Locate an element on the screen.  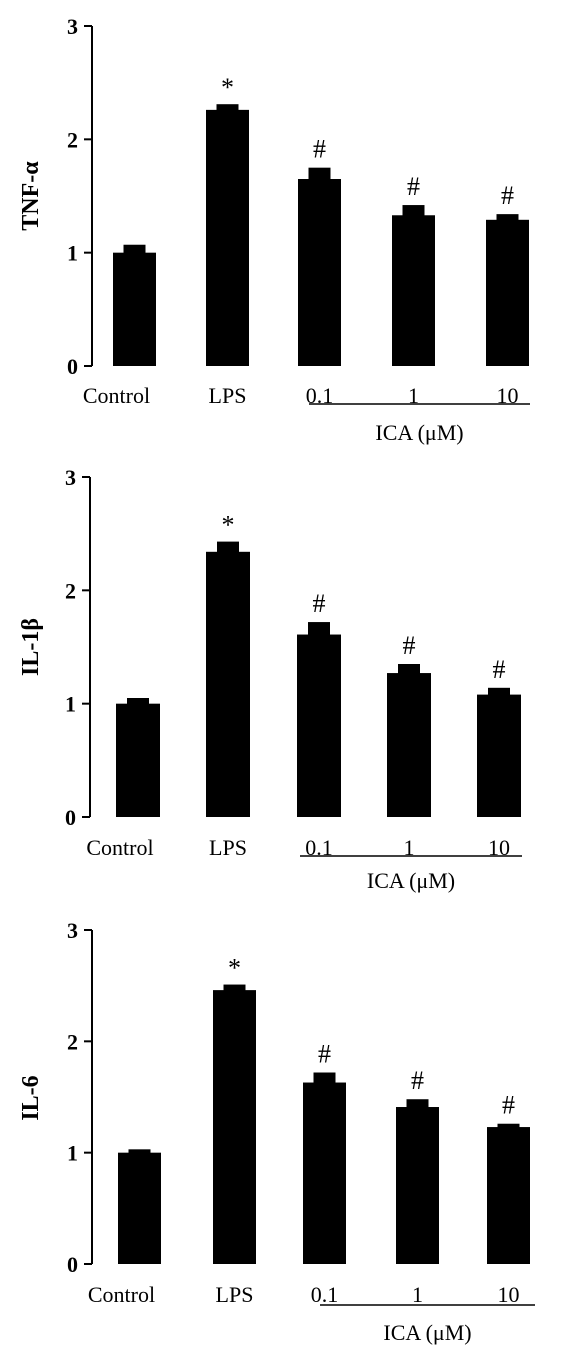
y-axis-label: TNF-α is located at coordinates (31, 196).